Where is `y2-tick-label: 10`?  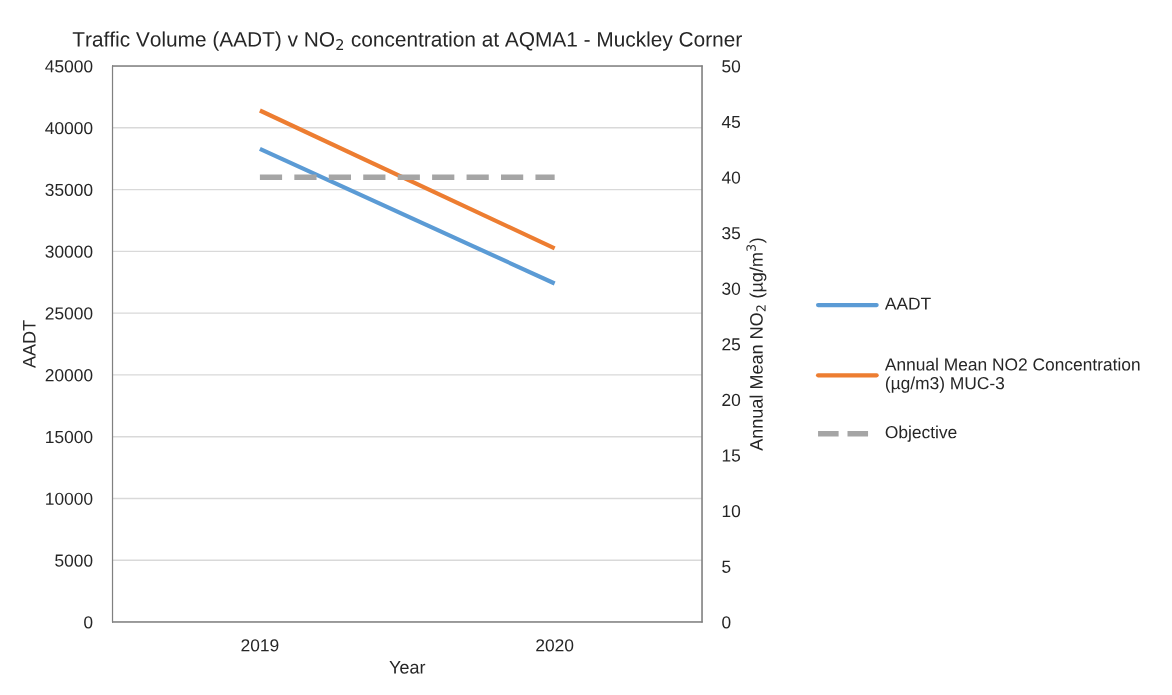 y2-tick-label: 10 is located at coordinates (731, 511).